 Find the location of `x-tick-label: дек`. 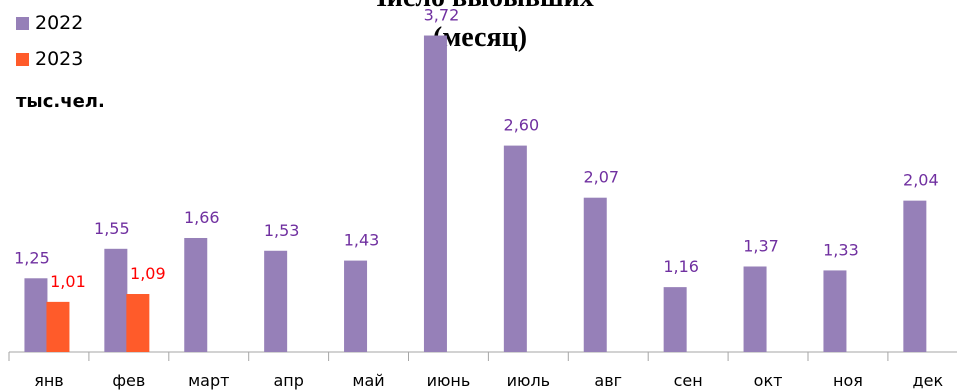

x-tick-label: дек is located at coordinates (928, 380).